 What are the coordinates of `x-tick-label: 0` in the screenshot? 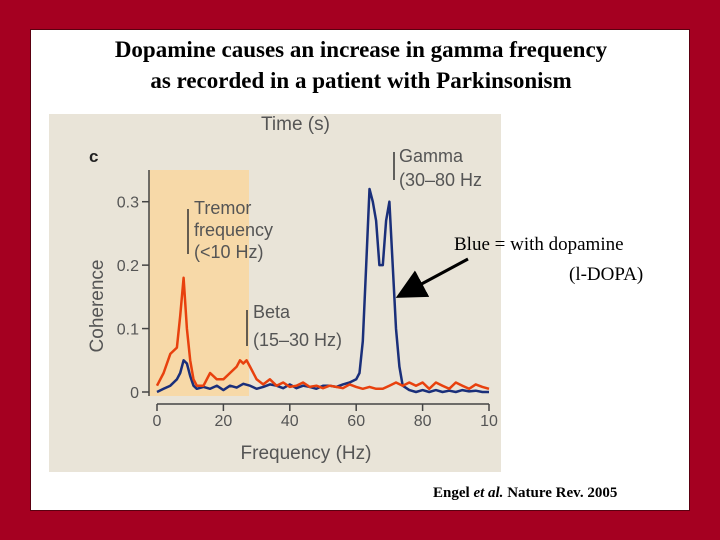 It's located at (157, 421).